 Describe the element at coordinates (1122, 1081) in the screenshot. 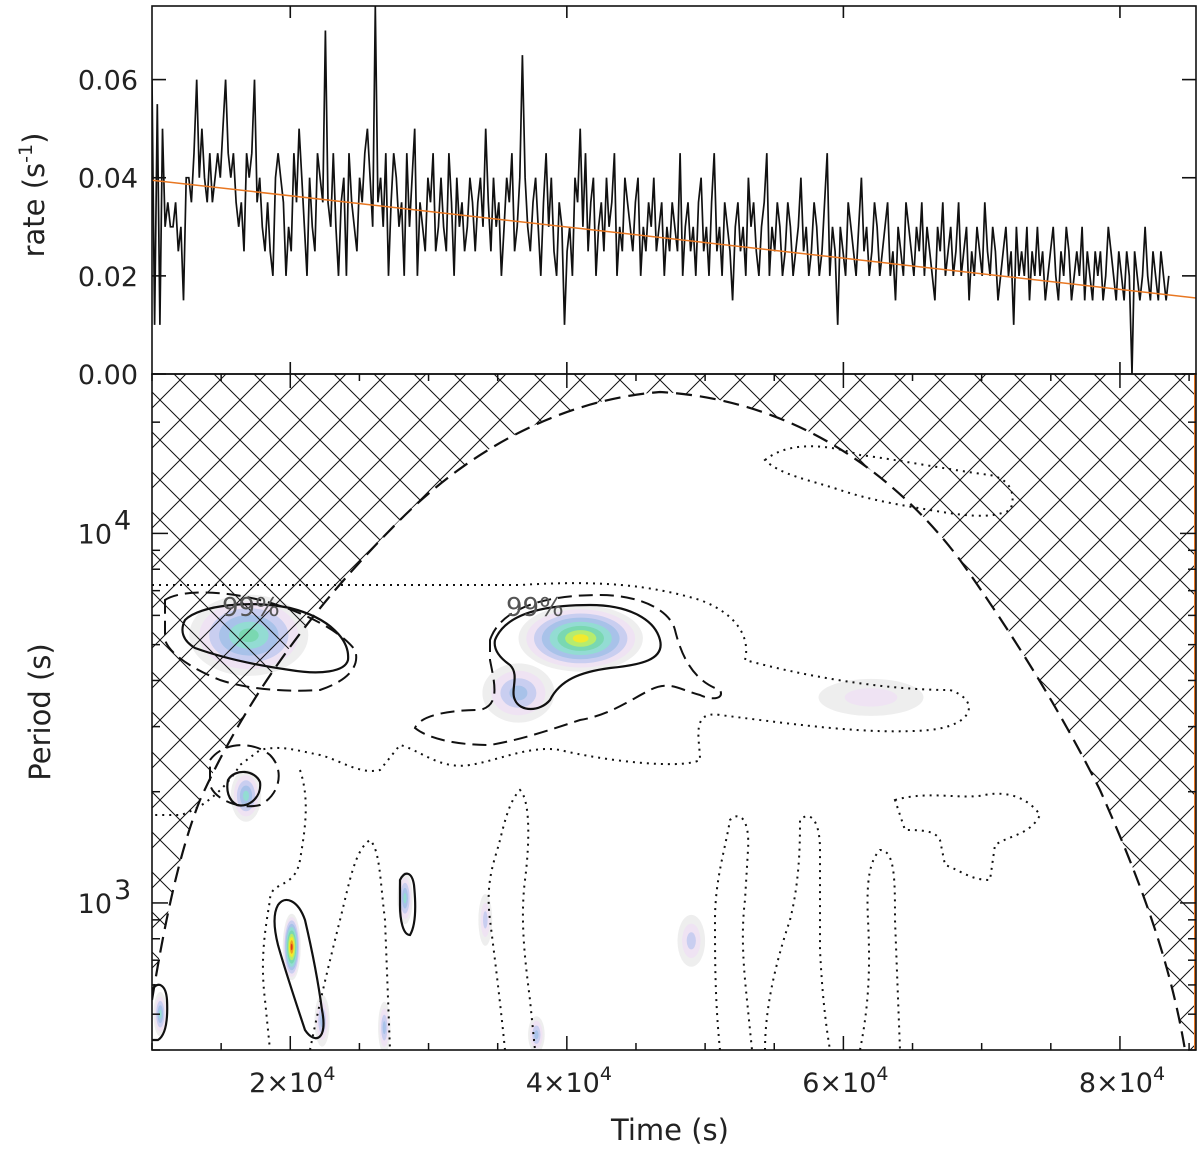

I see `wavelet-xtick-label: 8×10⁴` at that location.